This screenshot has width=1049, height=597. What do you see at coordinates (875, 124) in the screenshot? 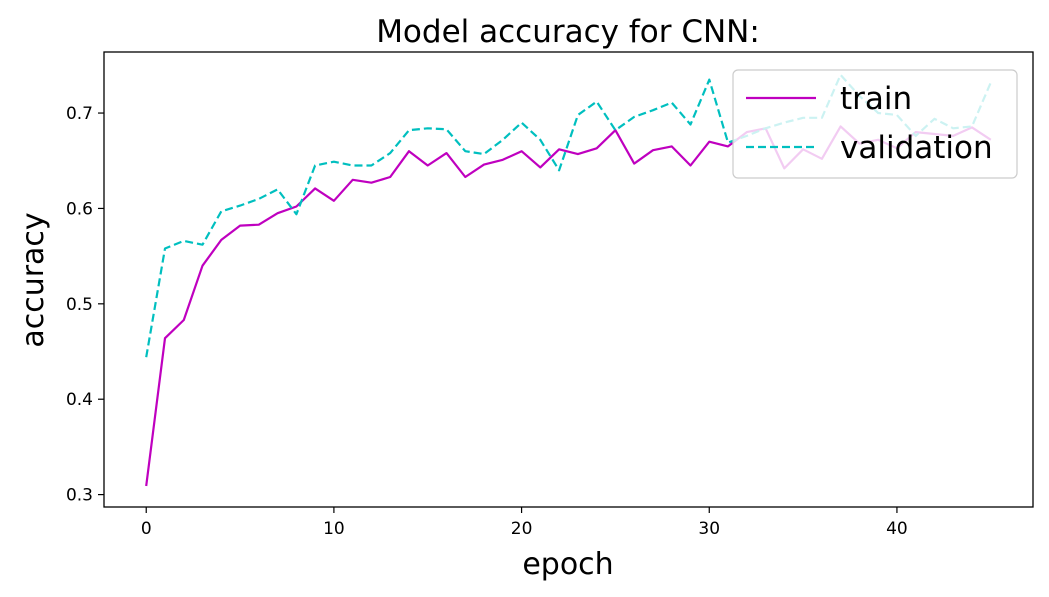
I see `legend: train validation` at bounding box center [875, 124].